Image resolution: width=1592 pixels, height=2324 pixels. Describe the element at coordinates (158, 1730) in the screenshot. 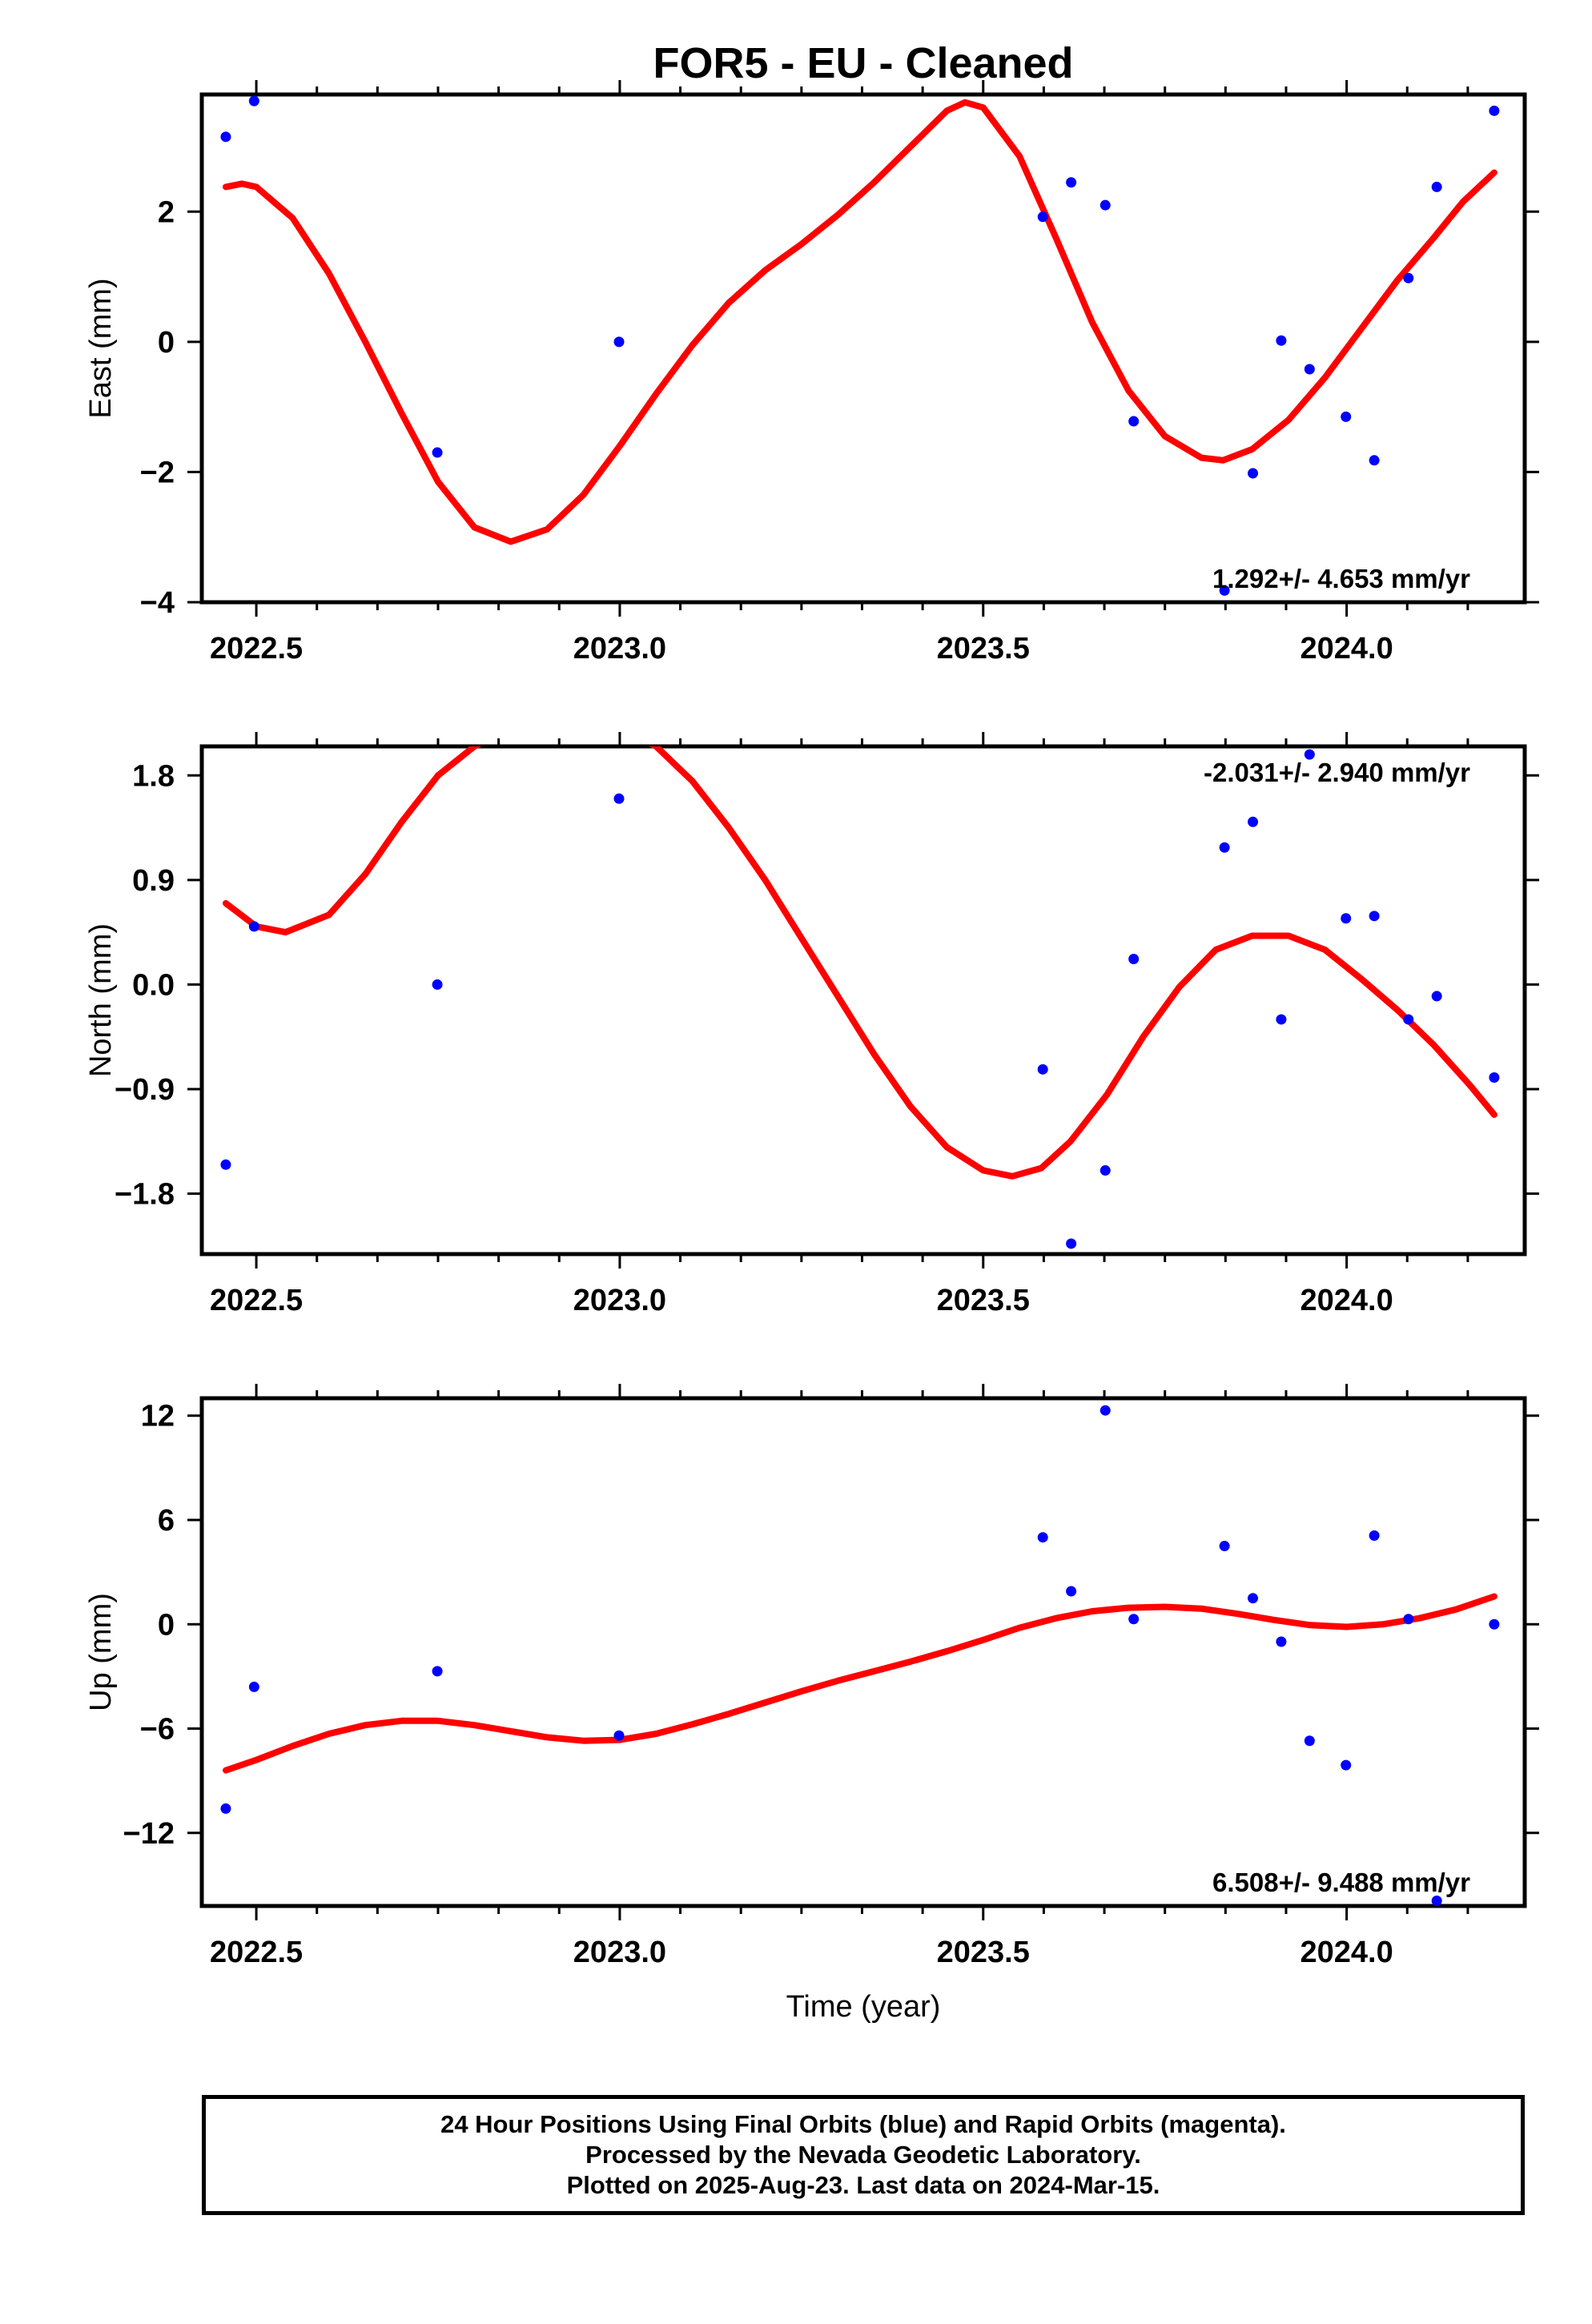

I see `up-y-tick-label: −6` at that location.